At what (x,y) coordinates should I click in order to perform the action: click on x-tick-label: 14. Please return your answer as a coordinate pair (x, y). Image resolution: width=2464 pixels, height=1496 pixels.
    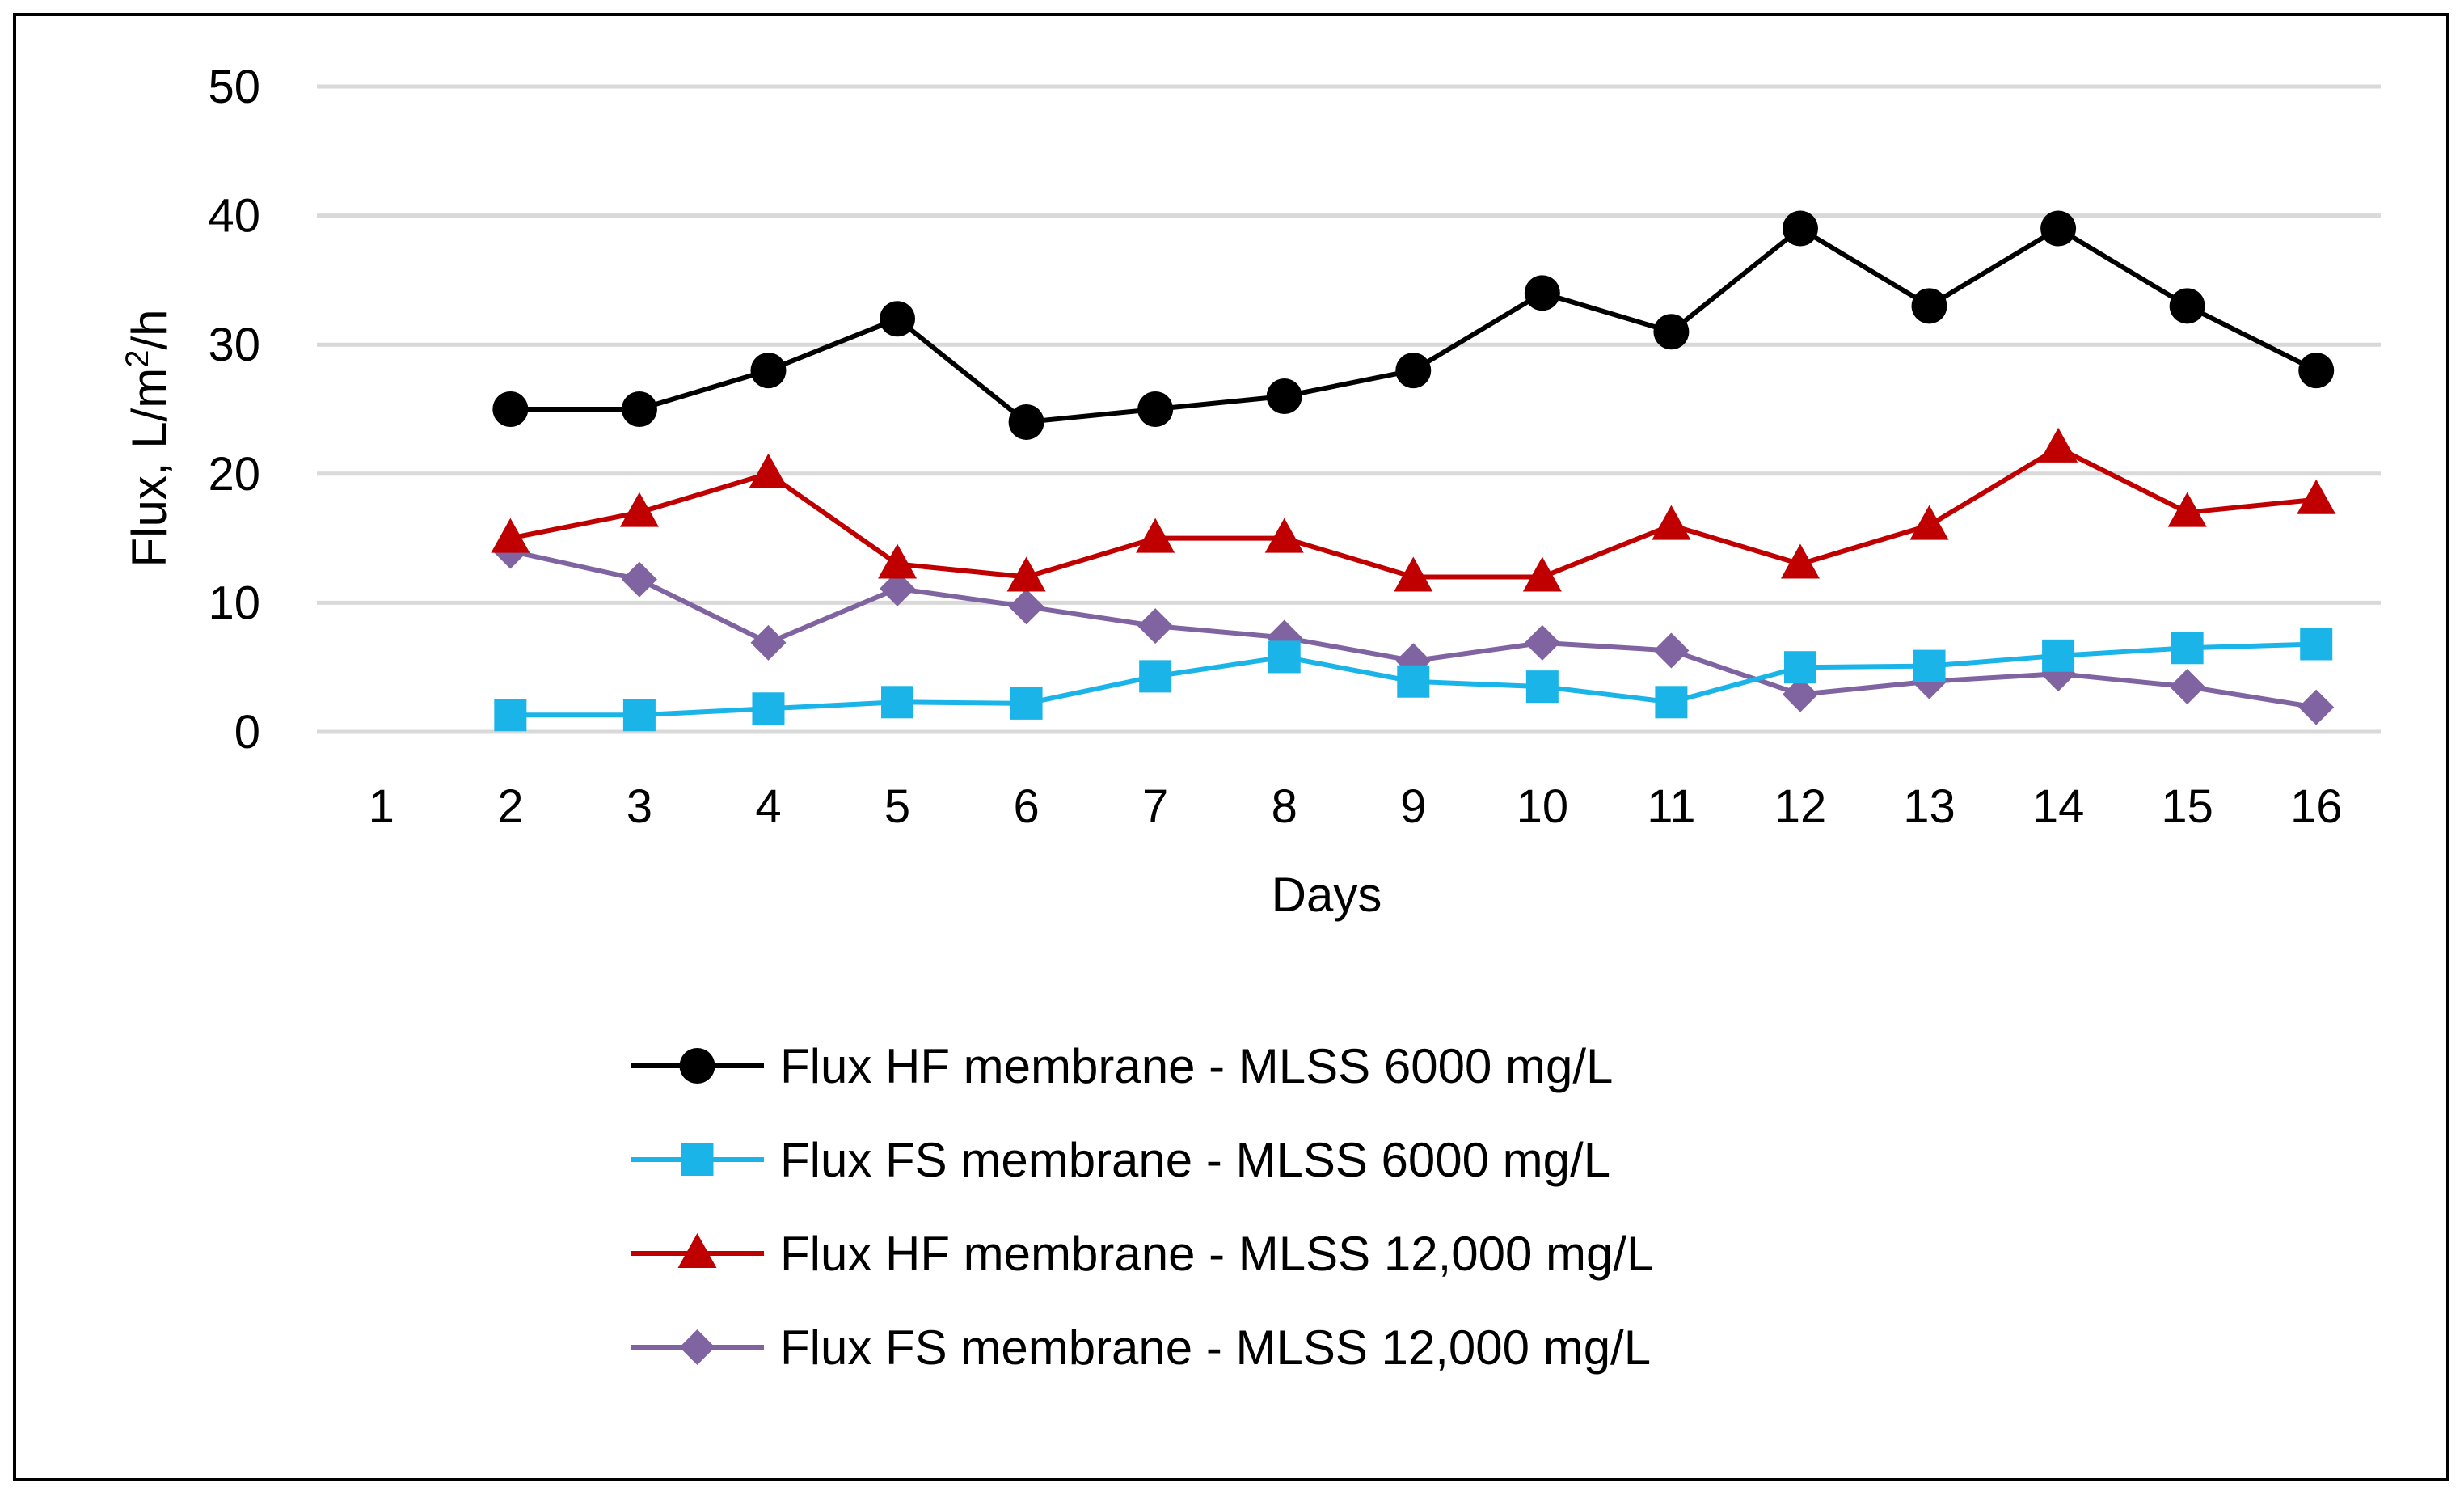
    Looking at the image, I should click on (2059, 806).